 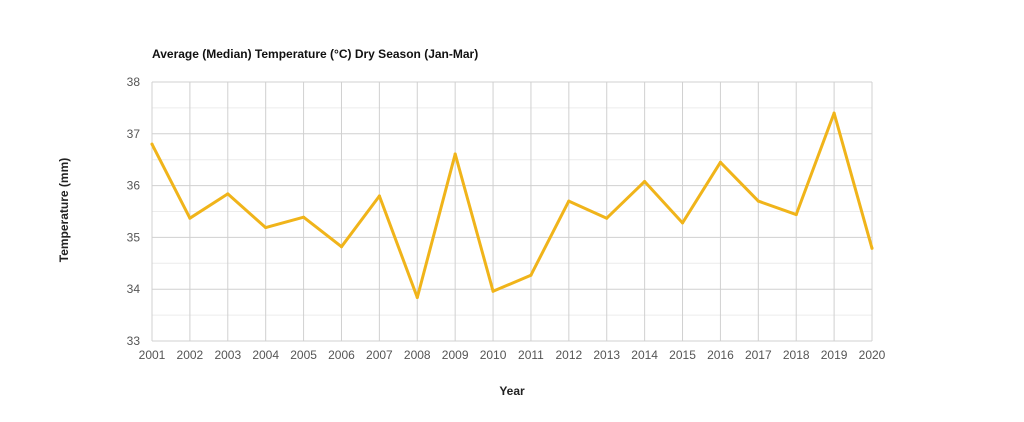 I want to click on x-axis-title: Year, so click(x=512, y=391).